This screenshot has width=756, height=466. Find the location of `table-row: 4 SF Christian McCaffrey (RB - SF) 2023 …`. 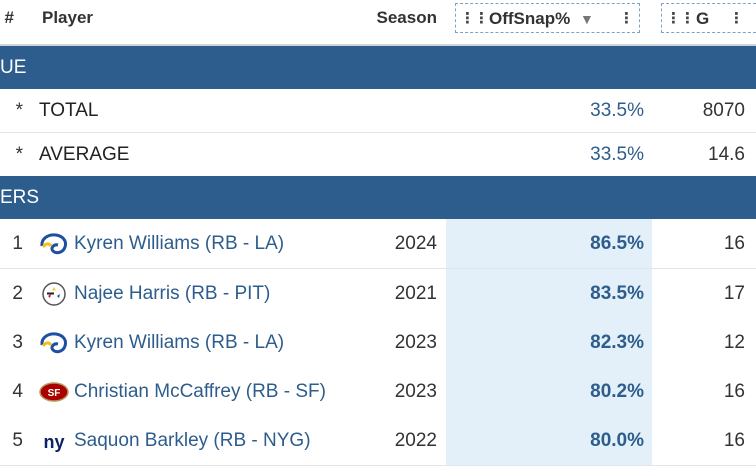

table-row: 4 SF Christian McCaffrey (RB - SF) 2023 … is located at coordinates (378, 392).